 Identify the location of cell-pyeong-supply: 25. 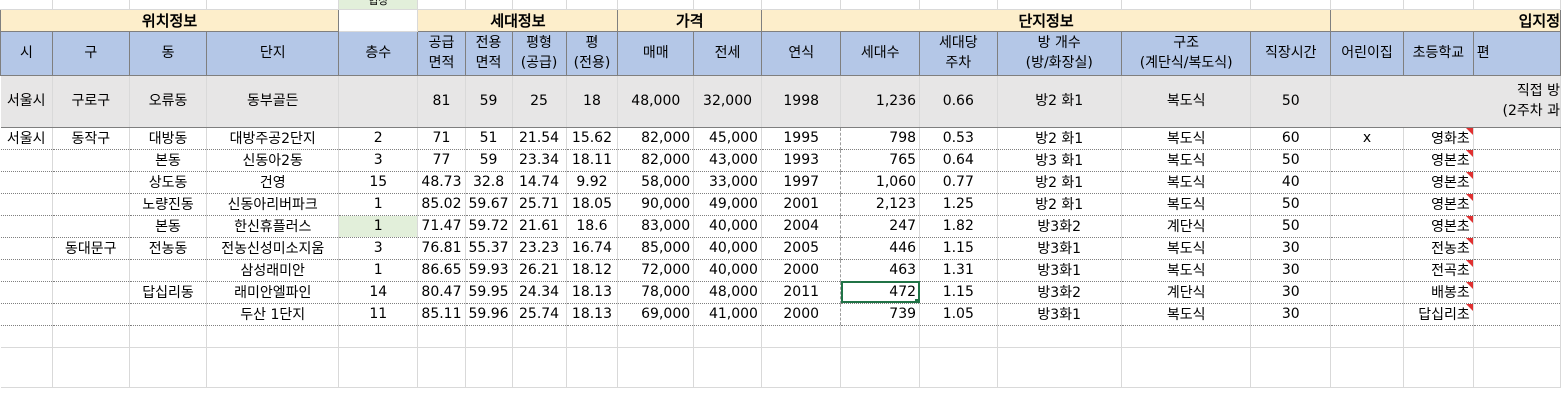
(539, 101).